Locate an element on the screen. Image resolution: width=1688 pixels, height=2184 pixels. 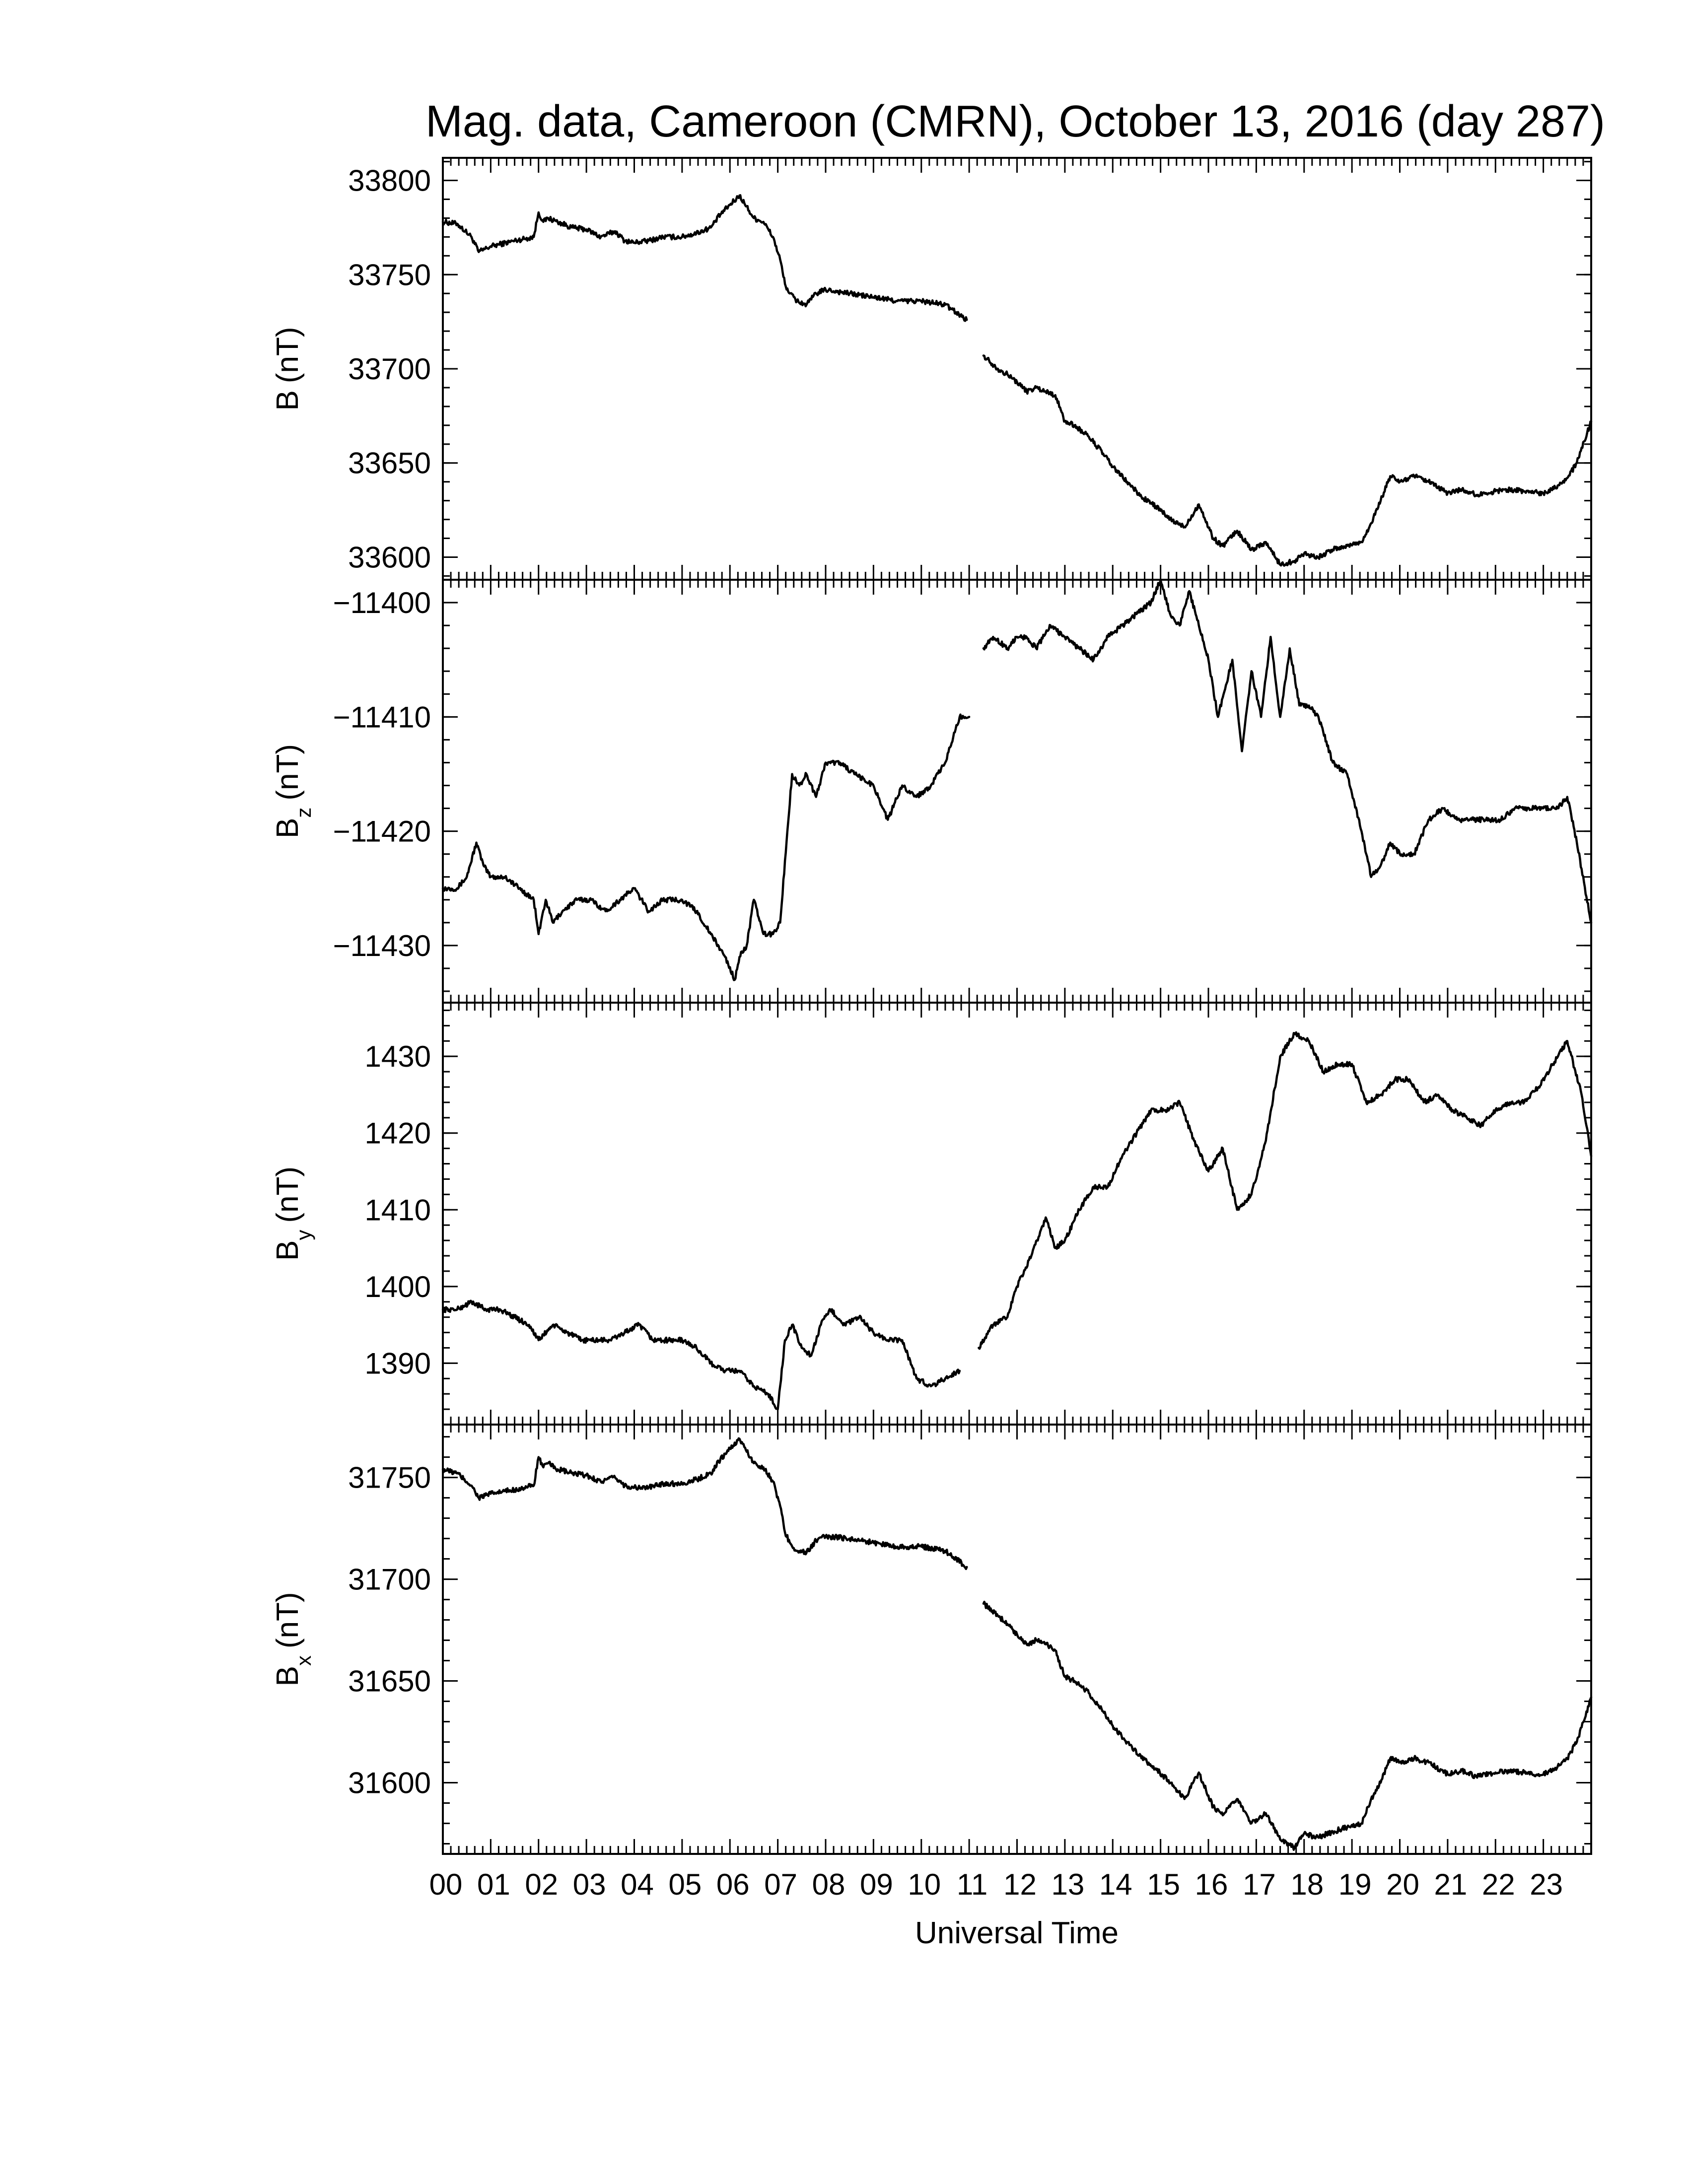
y-tick-label: −11410 is located at coordinates (382, 717).